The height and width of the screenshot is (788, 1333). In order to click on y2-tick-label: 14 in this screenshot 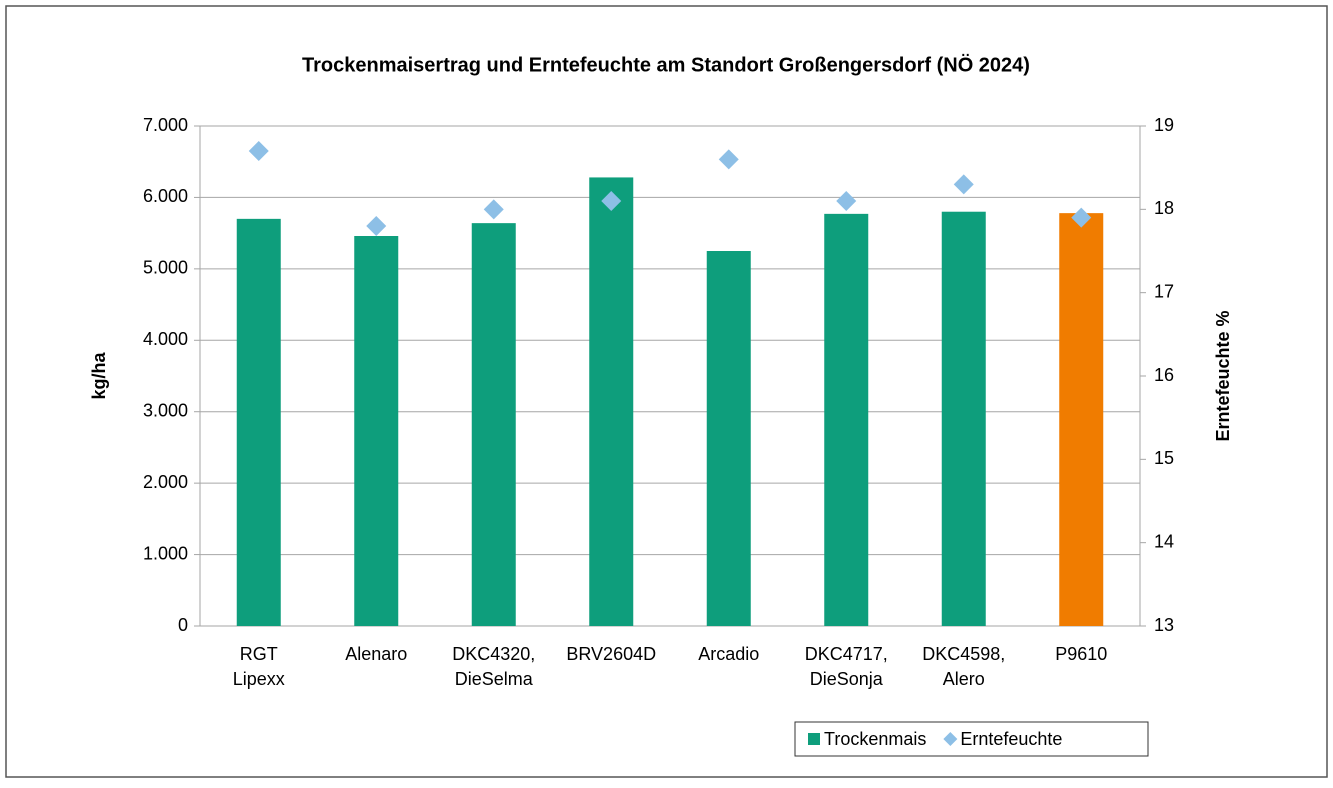, I will do `click(1164, 541)`.